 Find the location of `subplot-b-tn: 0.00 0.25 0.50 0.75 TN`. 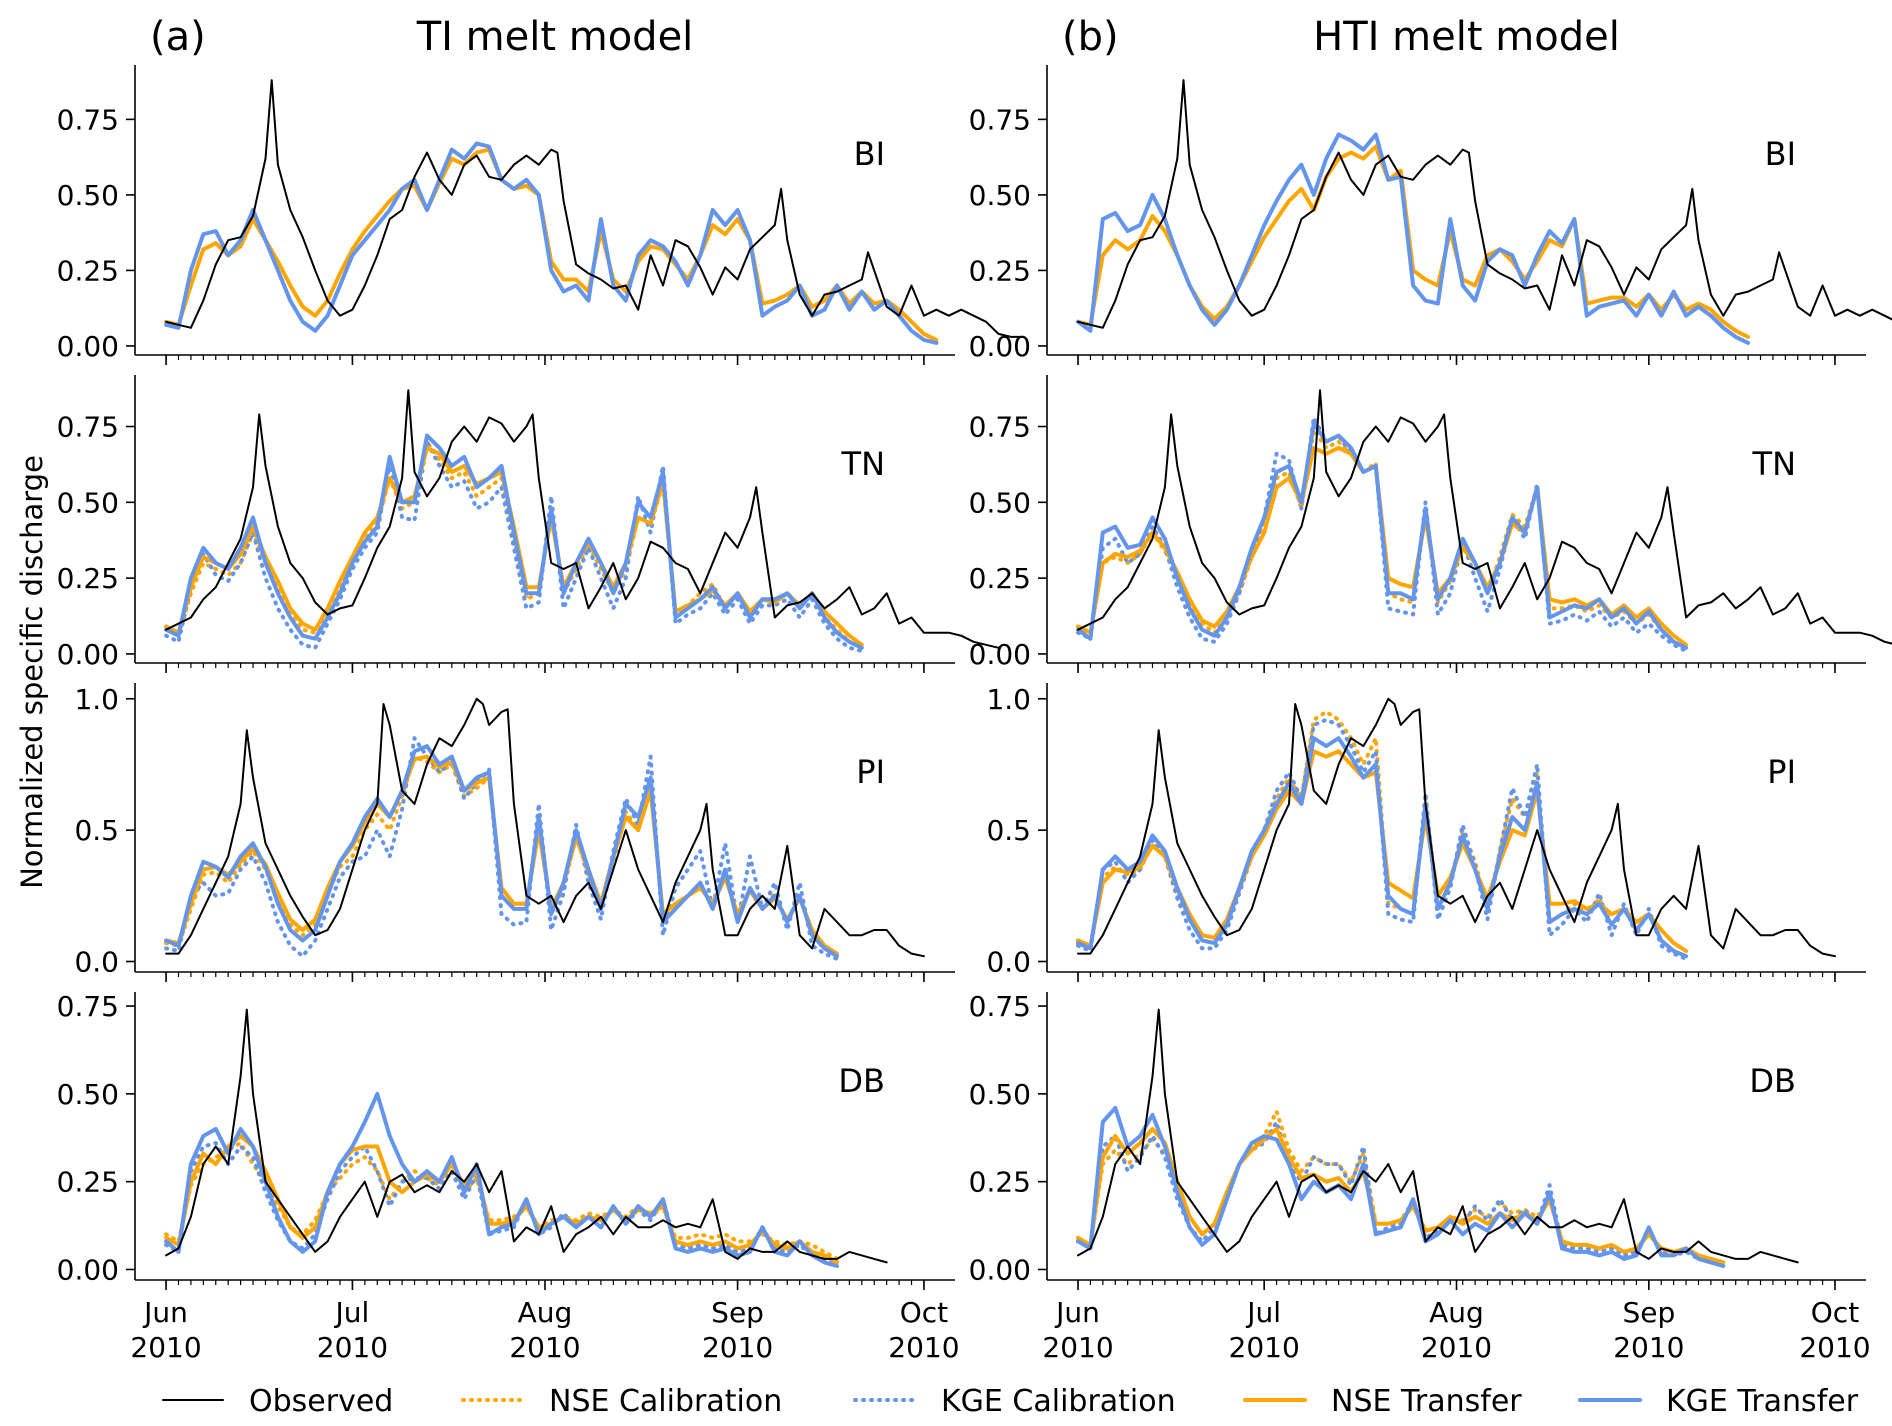

subplot-b-tn: 0.00 0.25 0.50 0.75 TN is located at coordinates (1430, 524).